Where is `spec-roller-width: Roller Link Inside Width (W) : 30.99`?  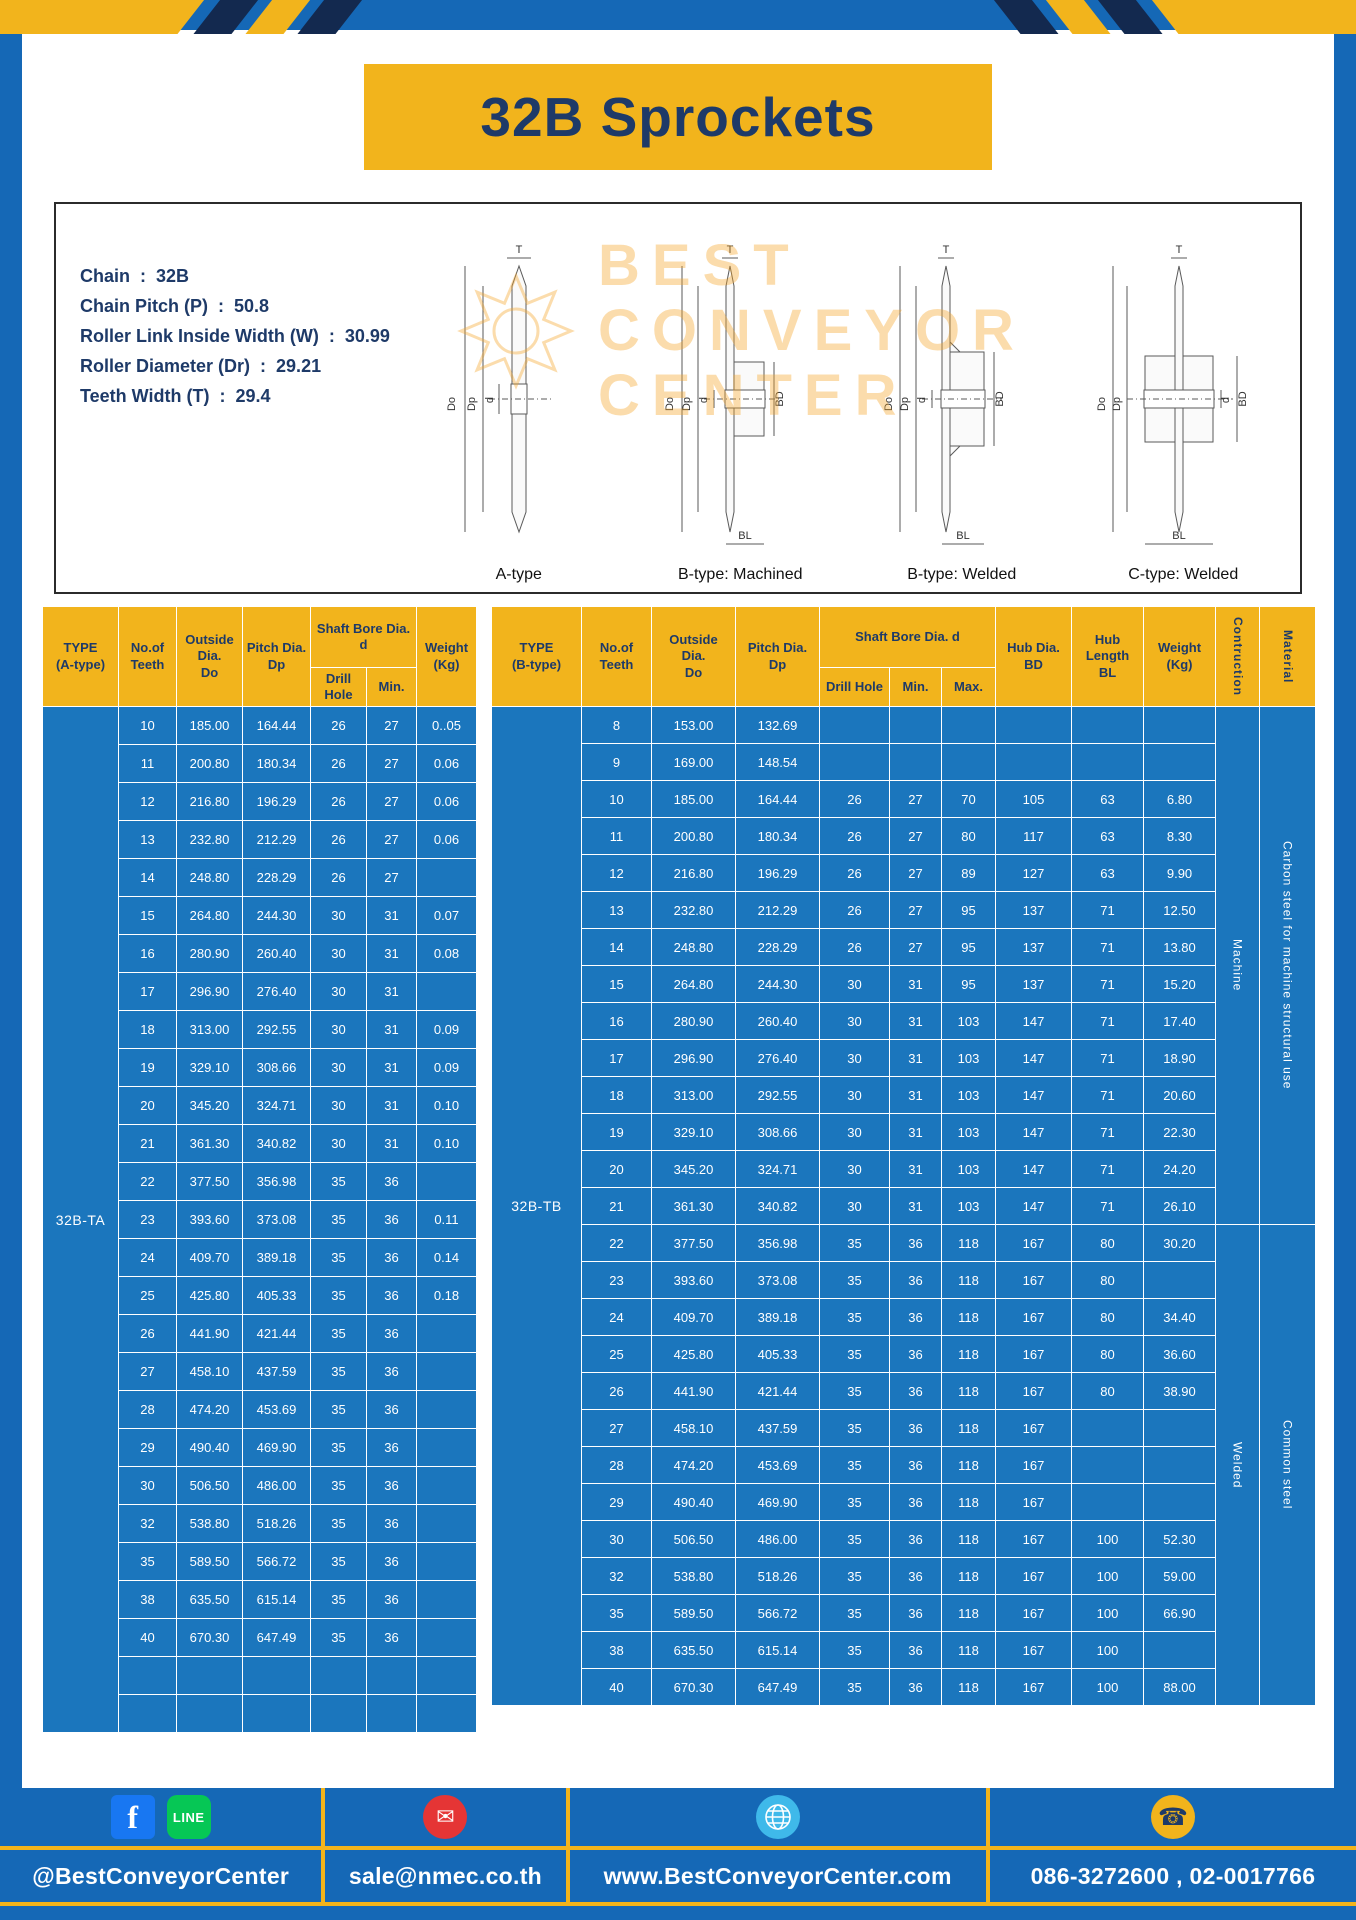
spec-roller-width: Roller Link Inside Width (W) : 30.99 is located at coordinates (235, 336).